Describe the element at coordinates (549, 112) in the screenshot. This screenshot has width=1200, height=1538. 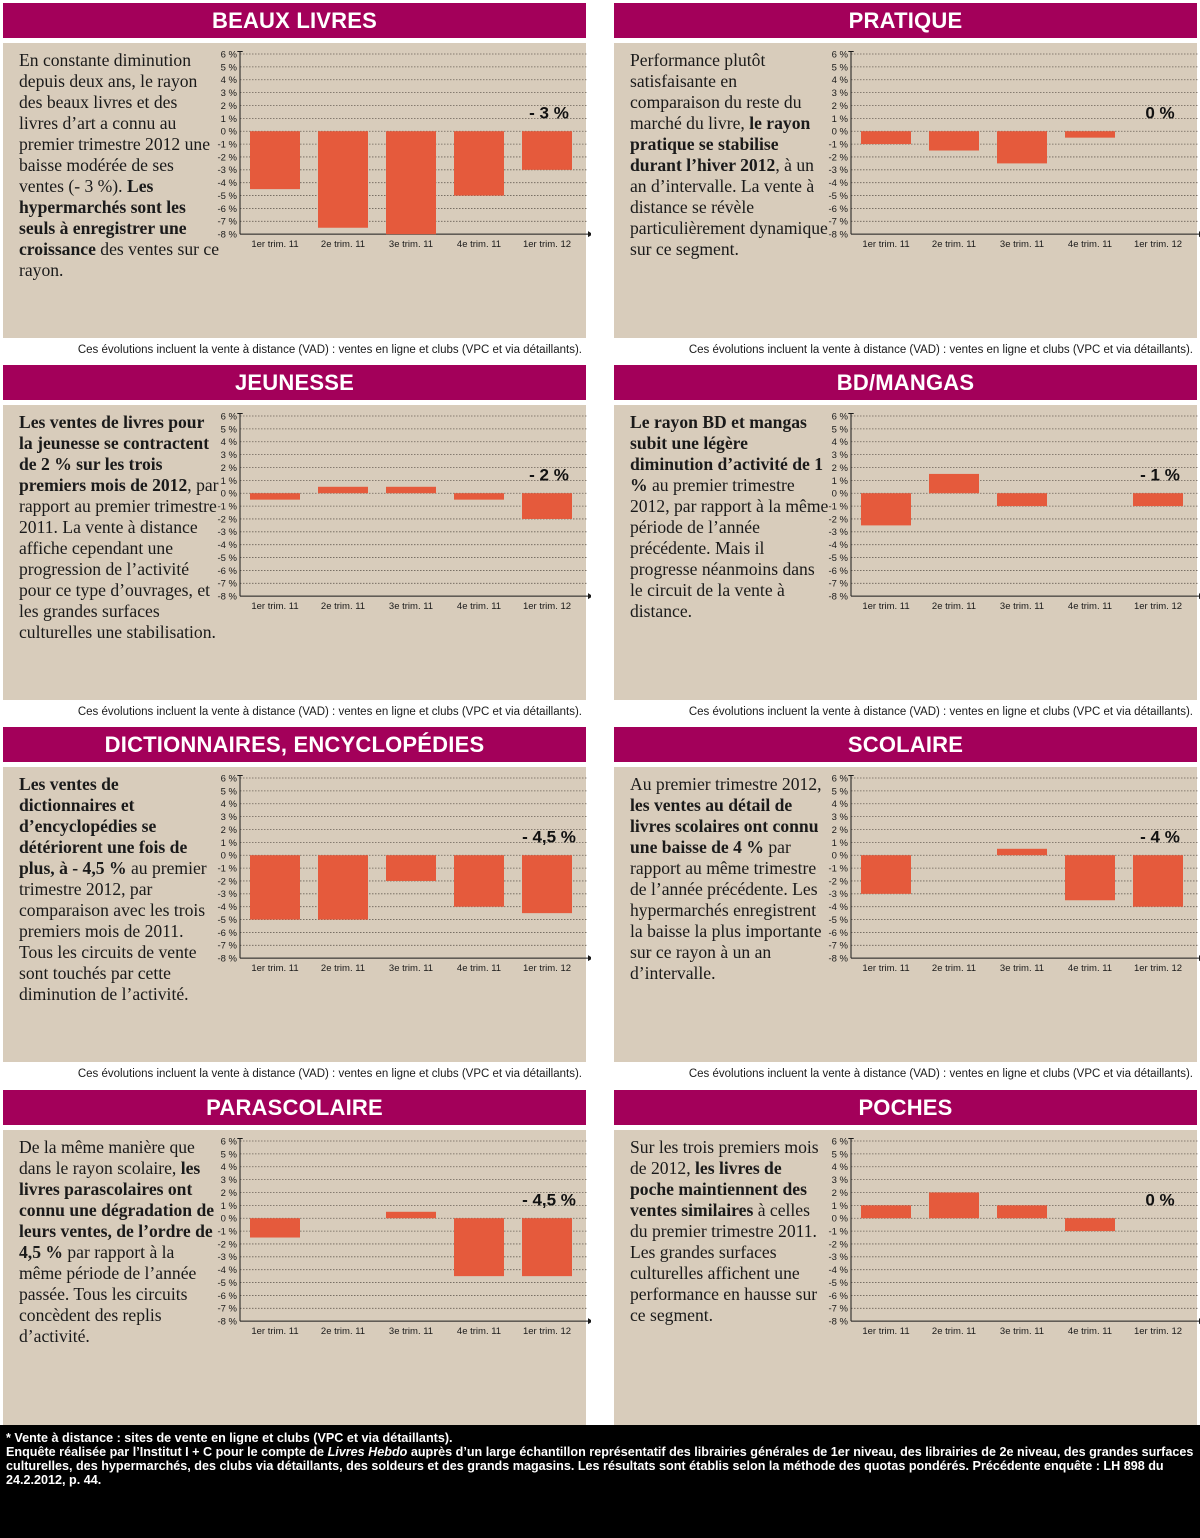
I see `value-label: - 3 %` at that location.